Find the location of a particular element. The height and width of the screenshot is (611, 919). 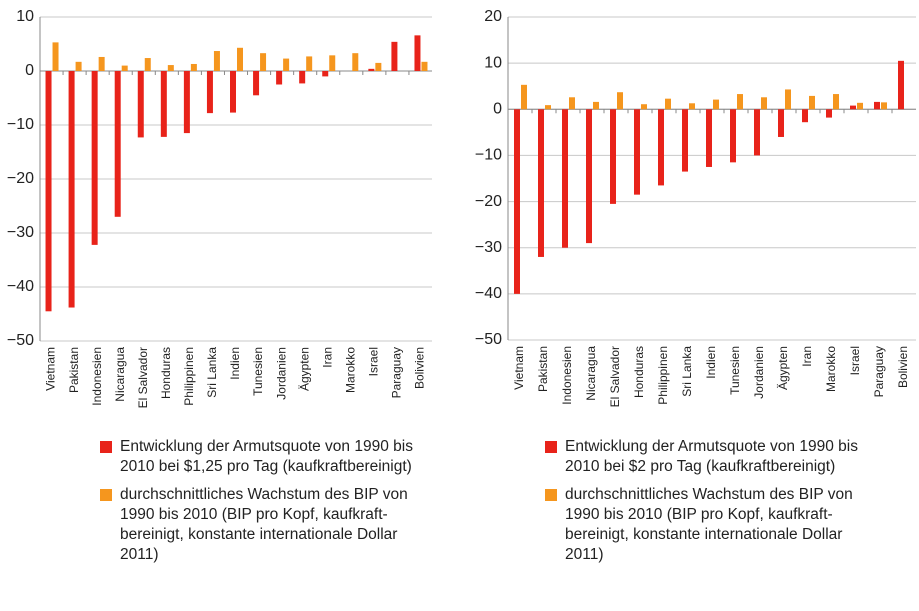

x-tick-label: Pakistan is located at coordinates (543, 369).